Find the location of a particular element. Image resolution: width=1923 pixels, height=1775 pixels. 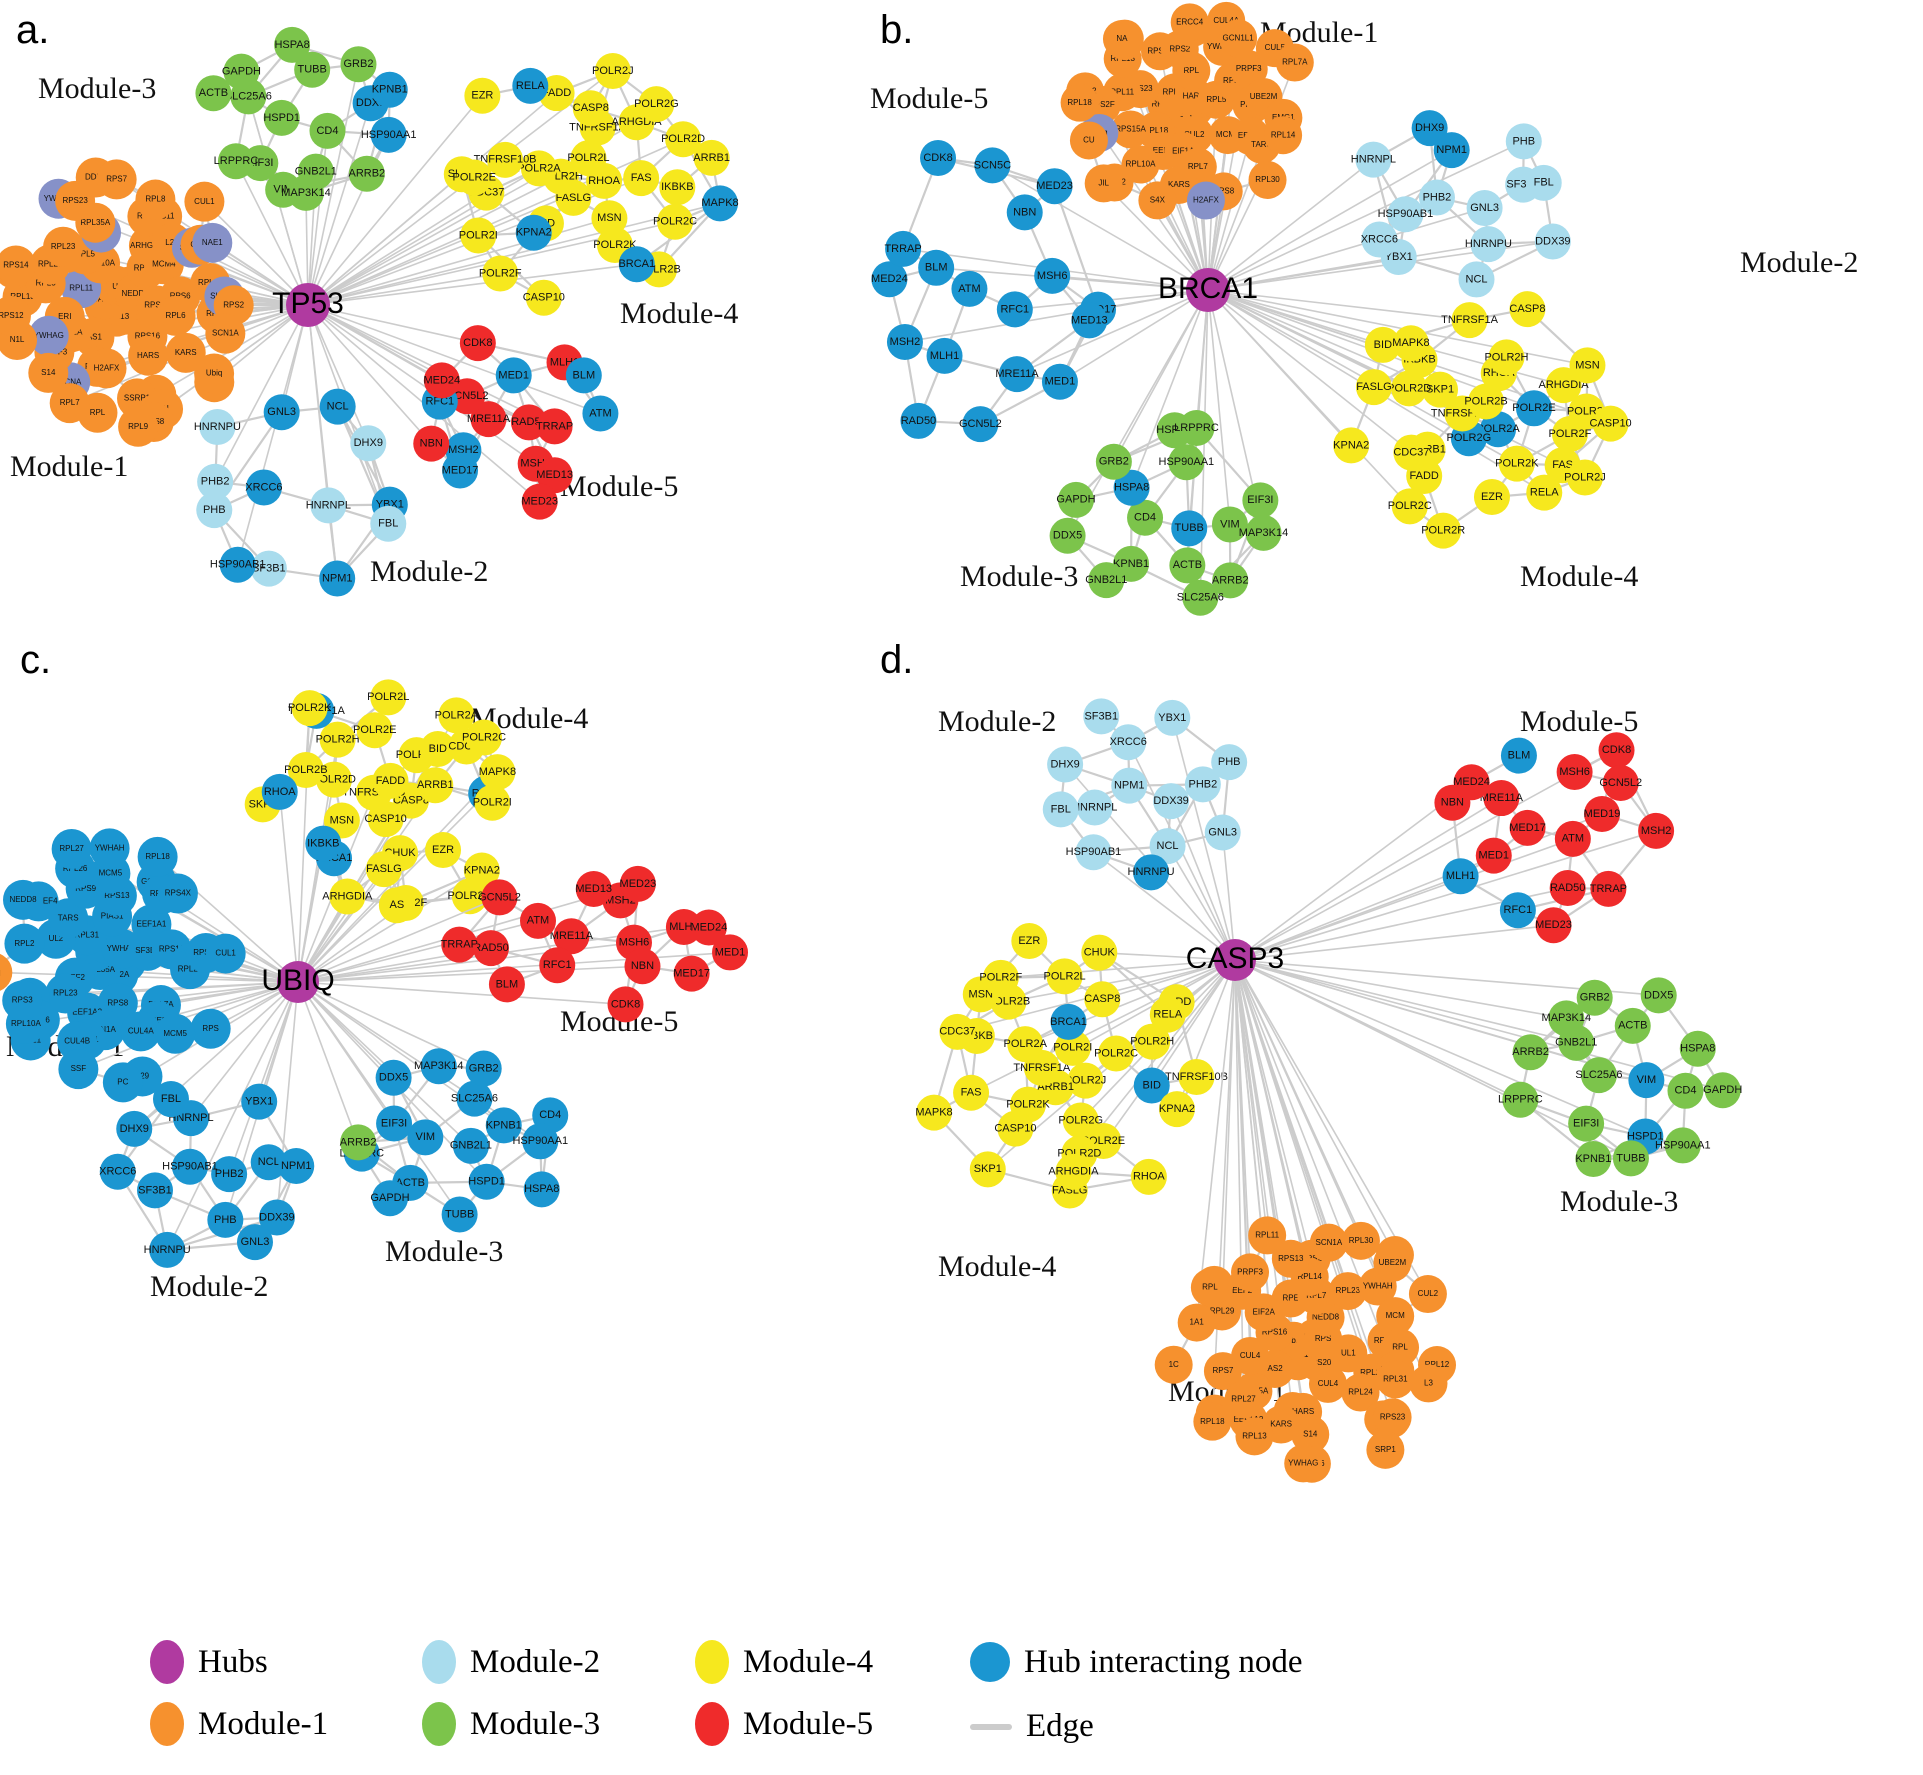

module-2-swatch-icon is located at coordinates (439, 1662).